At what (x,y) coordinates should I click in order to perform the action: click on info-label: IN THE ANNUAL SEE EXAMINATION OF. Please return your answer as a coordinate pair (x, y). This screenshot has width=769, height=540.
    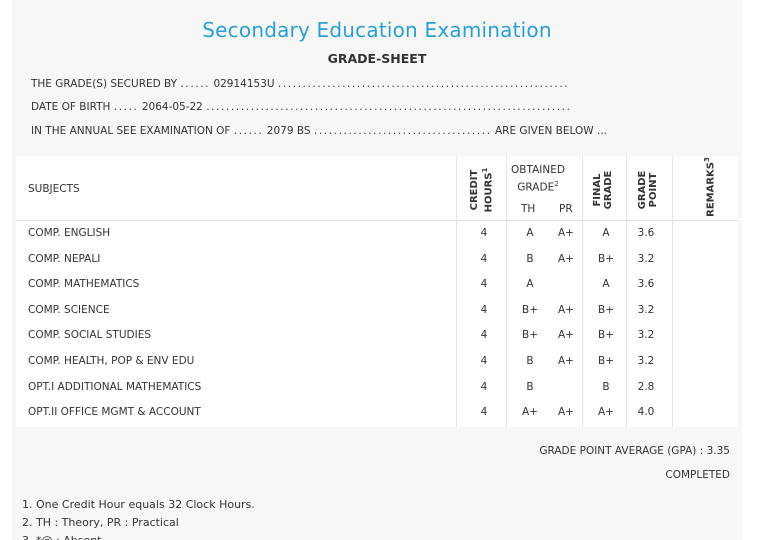
    Looking at the image, I should click on (131, 131).